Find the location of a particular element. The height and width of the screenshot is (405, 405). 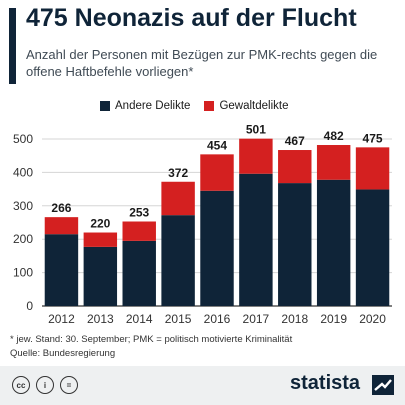

chart-legend: Andere Delikte Gewaltdelikte is located at coordinates (194, 106).